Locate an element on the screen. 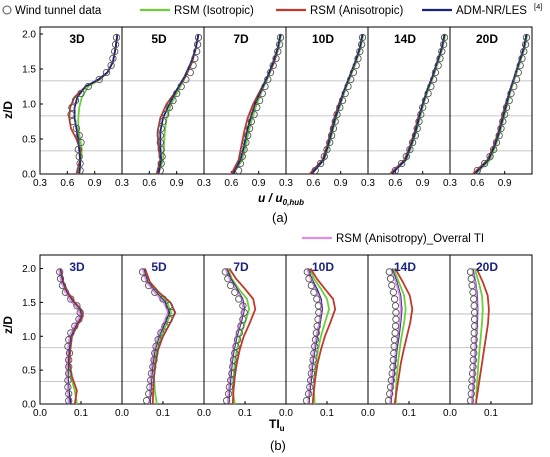 The height and width of the screenshot is (457, 550). legend-label-isotropic: RSM (Isotropic) is located at coordinates (214, 11).